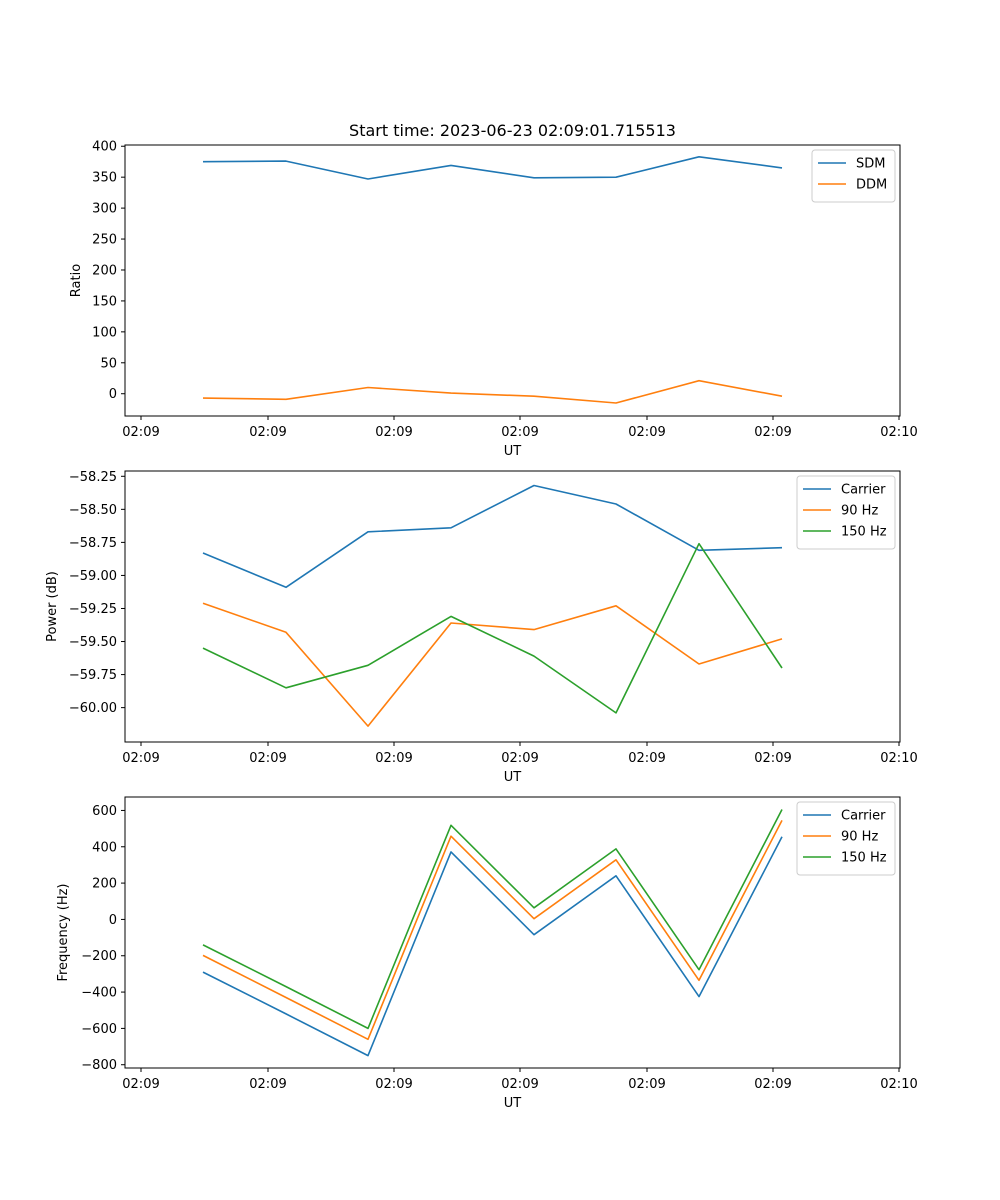  Describe the element at coordinates (93, 708) in the screenshot. I see `y-tick-label: −60.00` at that location.